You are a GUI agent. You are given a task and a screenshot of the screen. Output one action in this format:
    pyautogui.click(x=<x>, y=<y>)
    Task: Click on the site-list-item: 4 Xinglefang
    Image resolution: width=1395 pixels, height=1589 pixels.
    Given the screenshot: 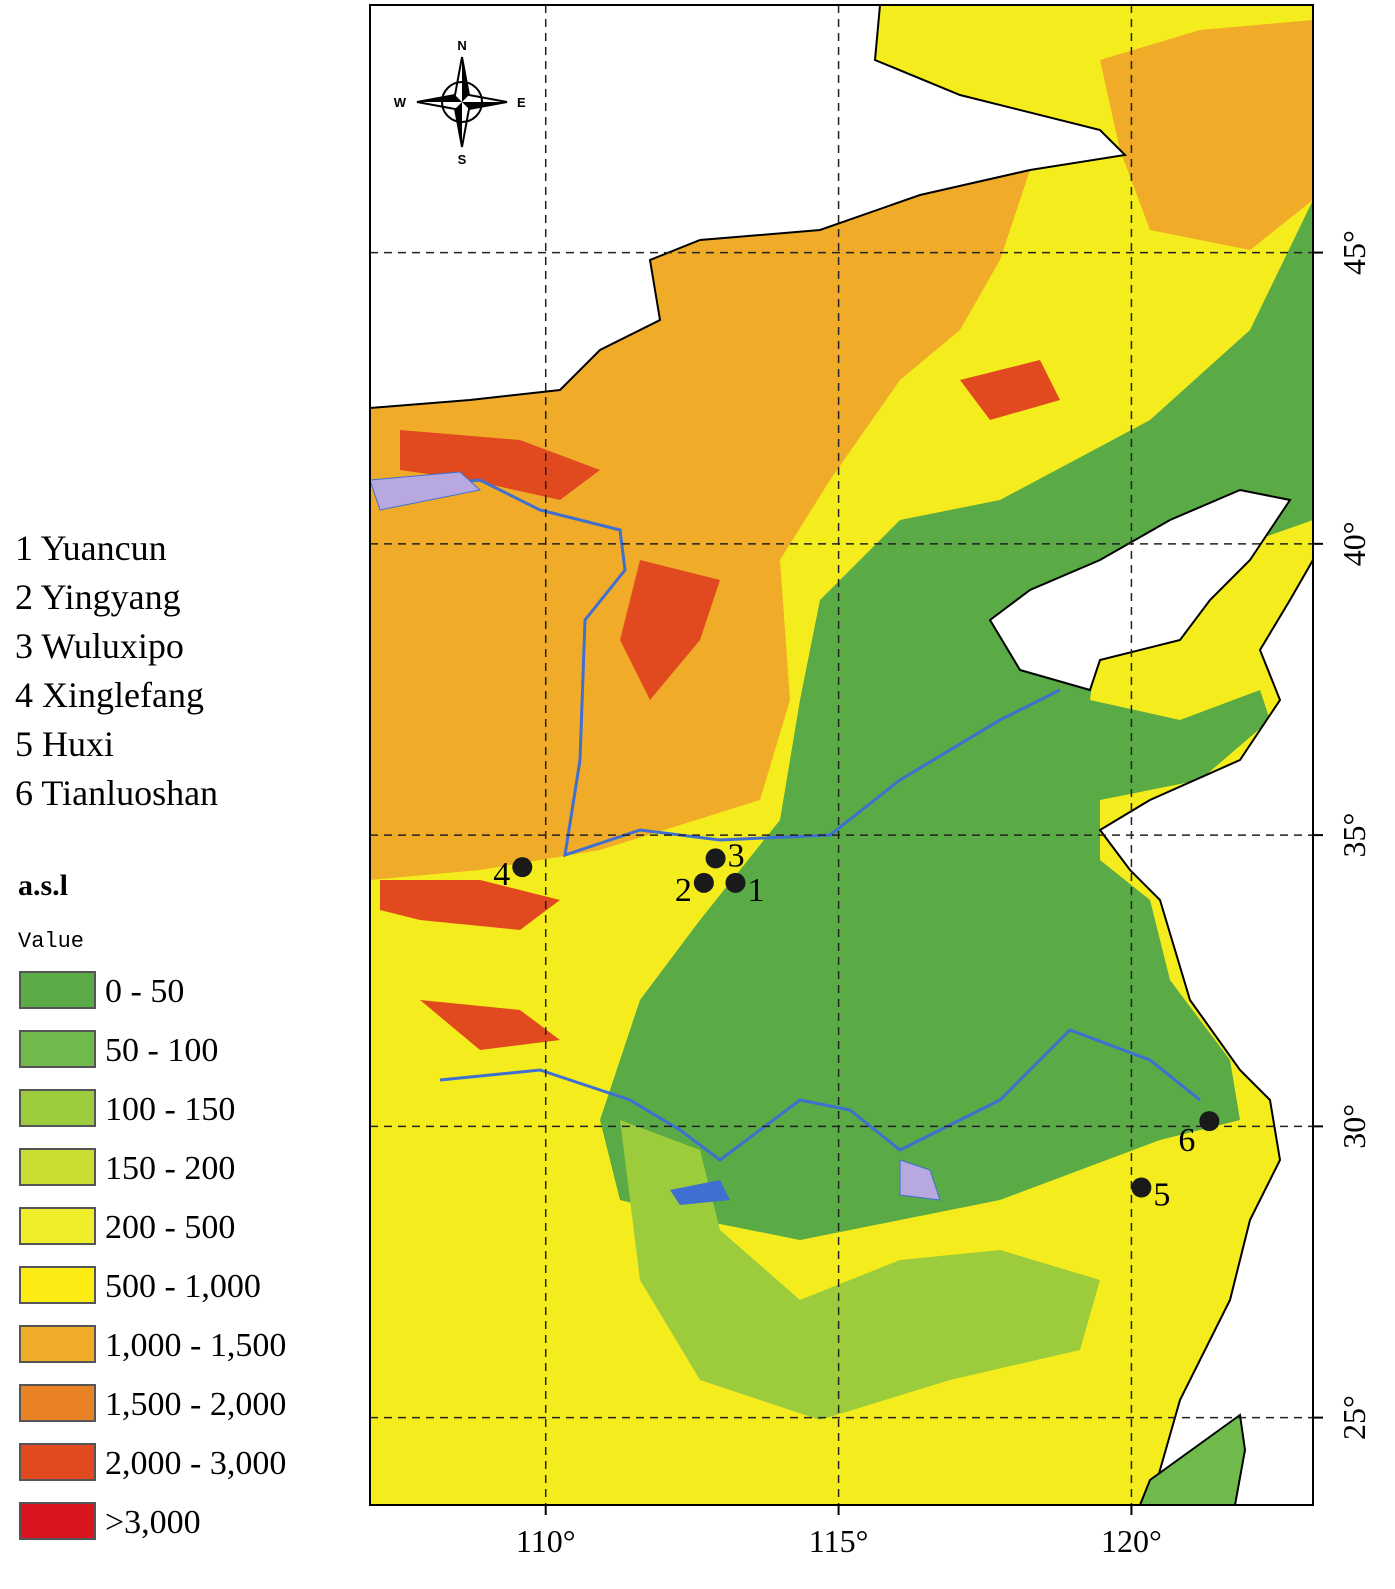 What is the action you would take?
    pyautogui.click(x=109, y=695)
    